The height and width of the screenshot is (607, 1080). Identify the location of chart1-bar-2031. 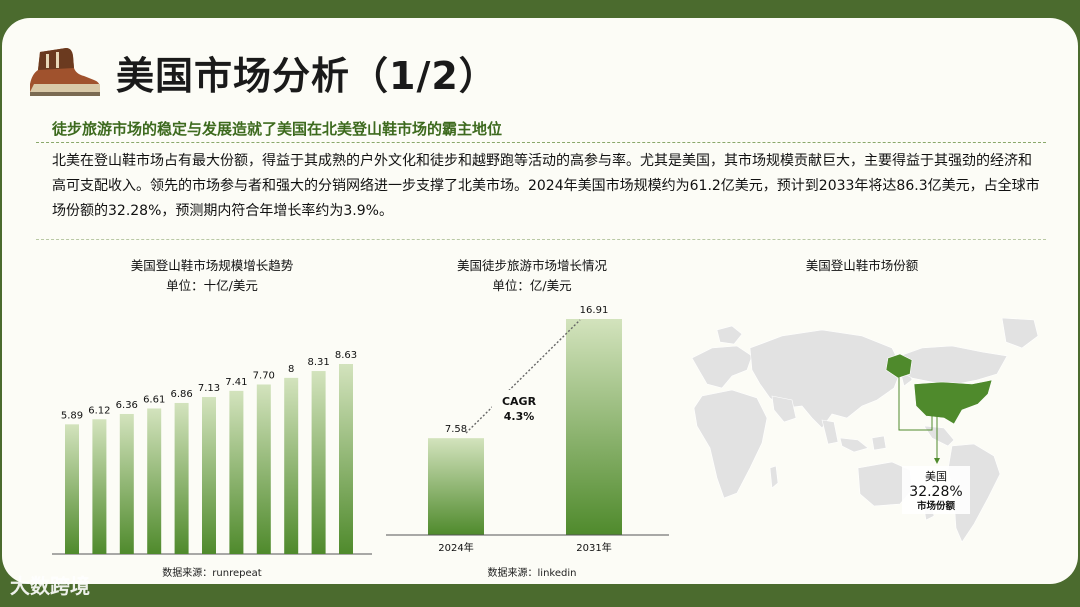
(291, 465).